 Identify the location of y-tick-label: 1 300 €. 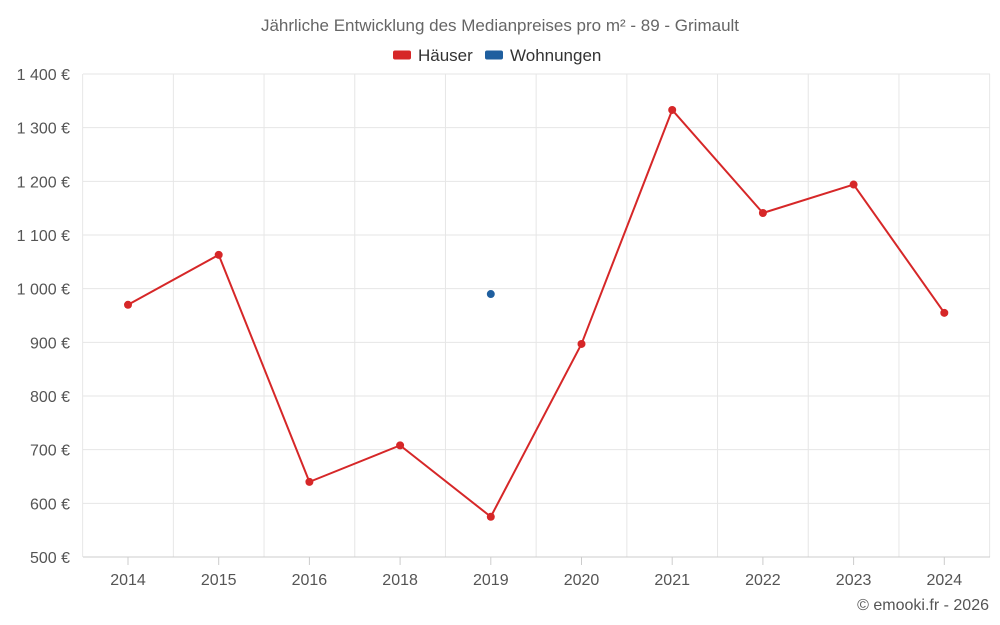
(43, 129).